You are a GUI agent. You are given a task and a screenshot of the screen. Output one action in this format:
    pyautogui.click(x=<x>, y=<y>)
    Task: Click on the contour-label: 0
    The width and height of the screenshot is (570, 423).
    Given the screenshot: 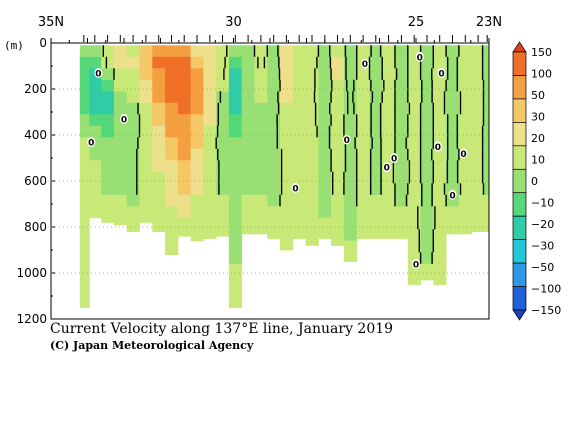 What is the action you would take?
    pyautogui.click(x=91, y=143)
    